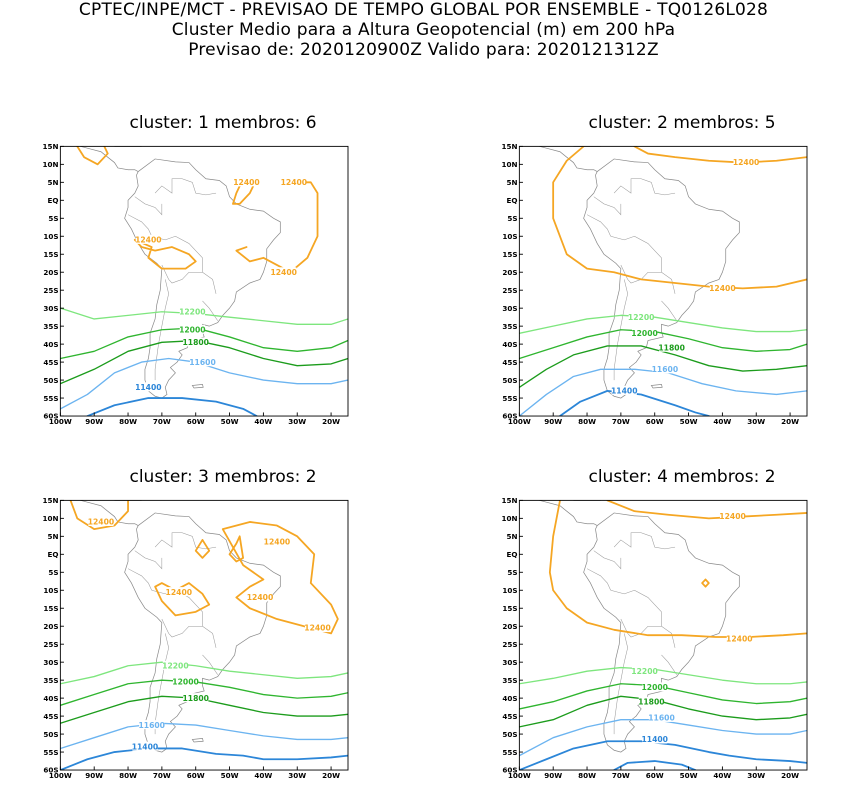 The width and height of the screenshot is (847, 803). Describe the element at coordinates (51, 500) in the screenshot. I see `lat-tick-label: 15N` at that location.